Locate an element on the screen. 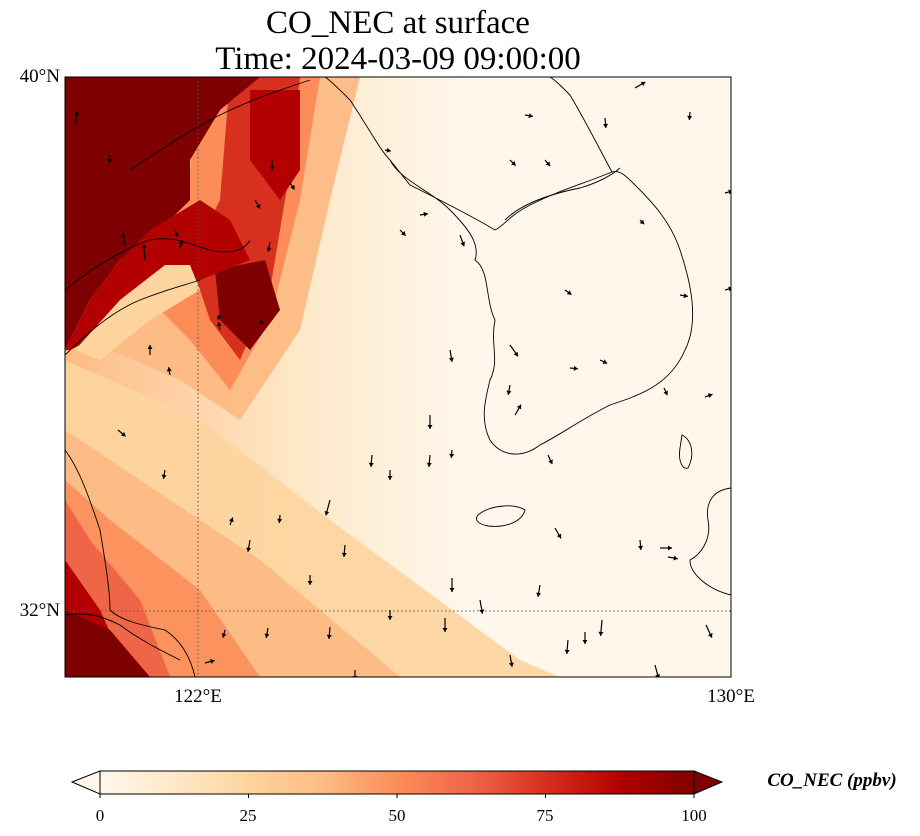  colorbar is located at coordinates (397, 784).